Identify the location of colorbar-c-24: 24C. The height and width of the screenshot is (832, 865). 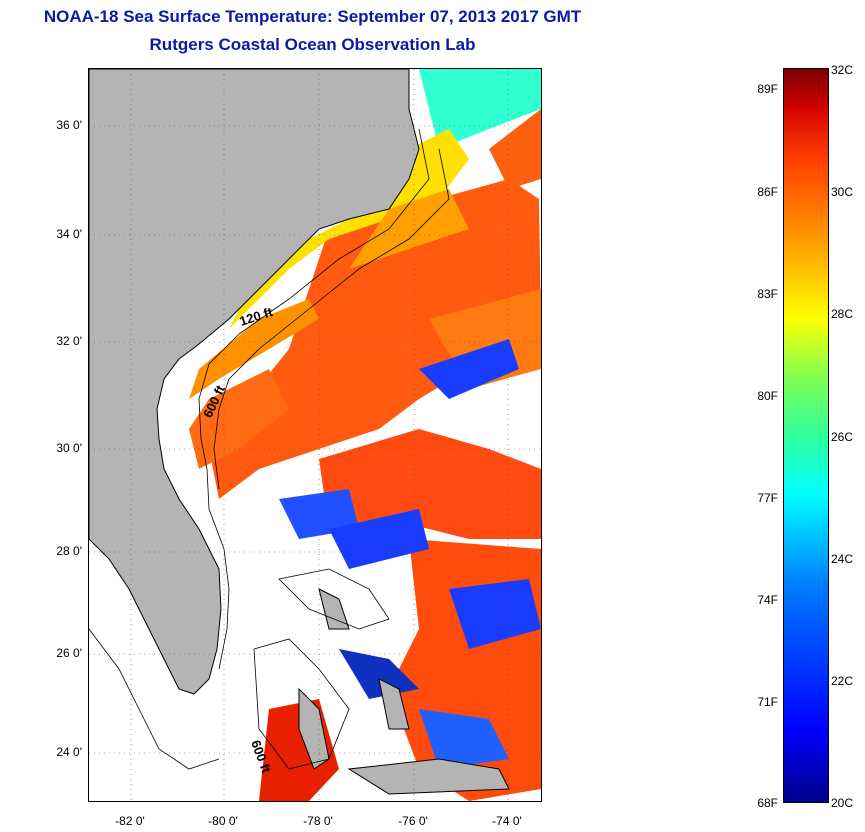
(842, 559).